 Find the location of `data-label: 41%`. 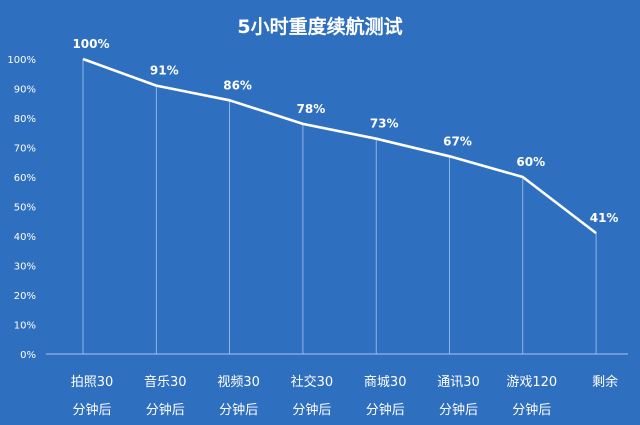

data-label: 41% is located at coordinates (604, 218).